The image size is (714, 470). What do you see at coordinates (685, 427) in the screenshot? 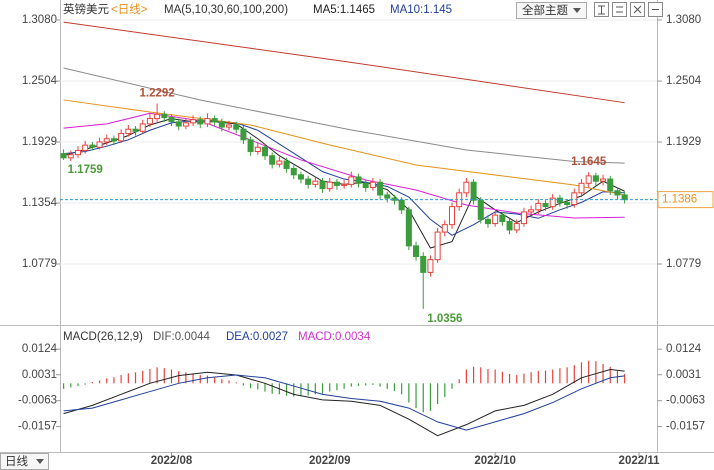
I see `y-tick-label-right: -0.0157` at bounding box center [685, 427].